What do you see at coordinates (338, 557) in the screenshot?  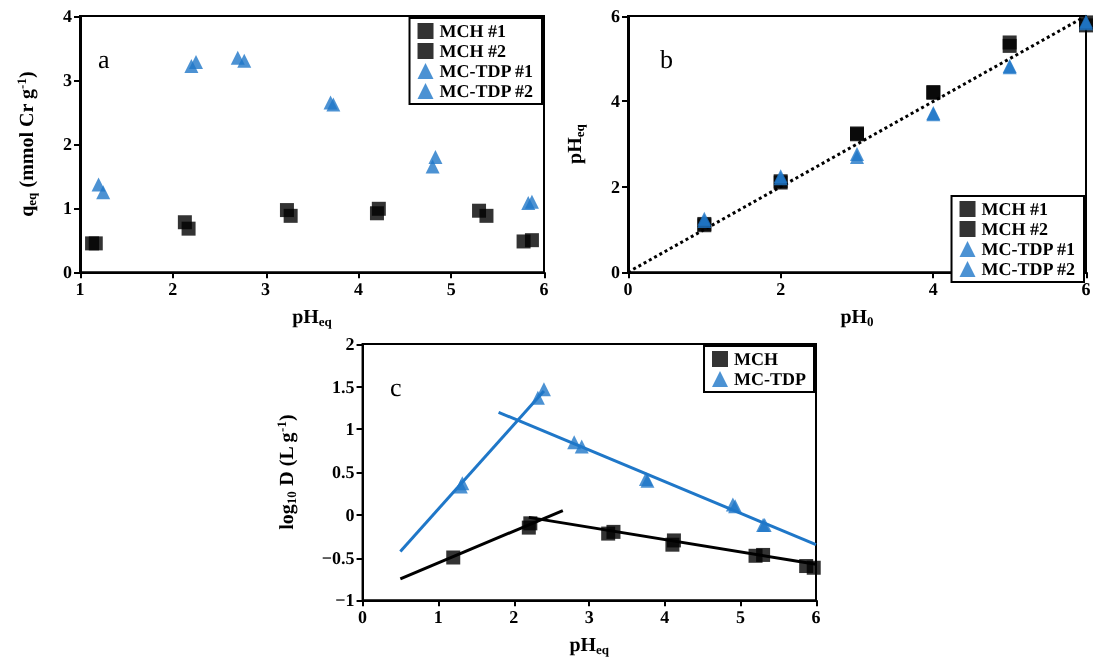 I see `y-tick-label: −0.5` at bounding box center [338, 557].